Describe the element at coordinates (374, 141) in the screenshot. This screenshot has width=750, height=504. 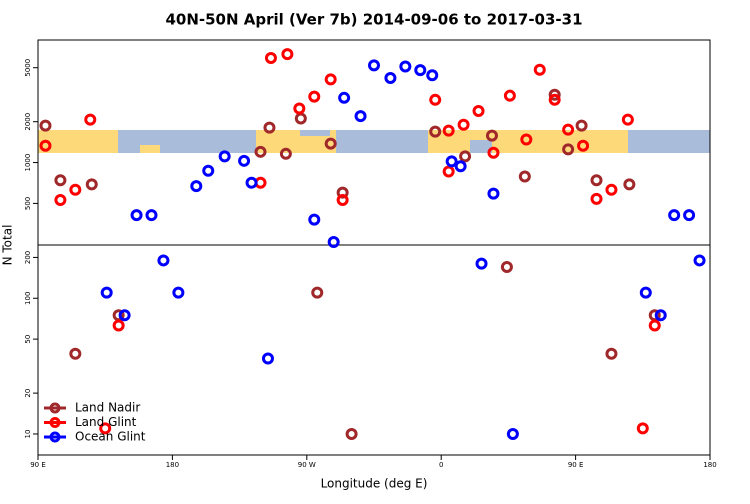
I see `map-strip` at that location.